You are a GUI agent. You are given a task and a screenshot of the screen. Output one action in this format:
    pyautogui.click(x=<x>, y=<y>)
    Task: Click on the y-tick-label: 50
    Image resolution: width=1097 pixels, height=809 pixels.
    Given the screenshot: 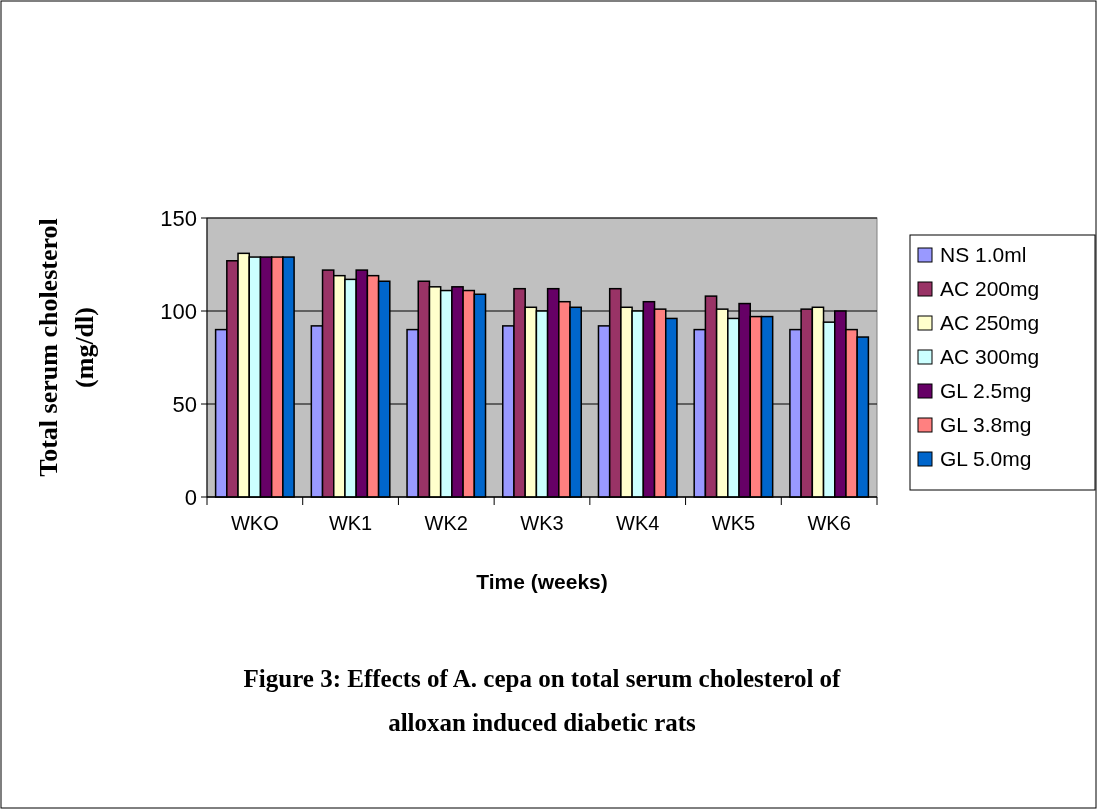 What is the action you would take?
    pyautogui.click(x=184, y=404)
    